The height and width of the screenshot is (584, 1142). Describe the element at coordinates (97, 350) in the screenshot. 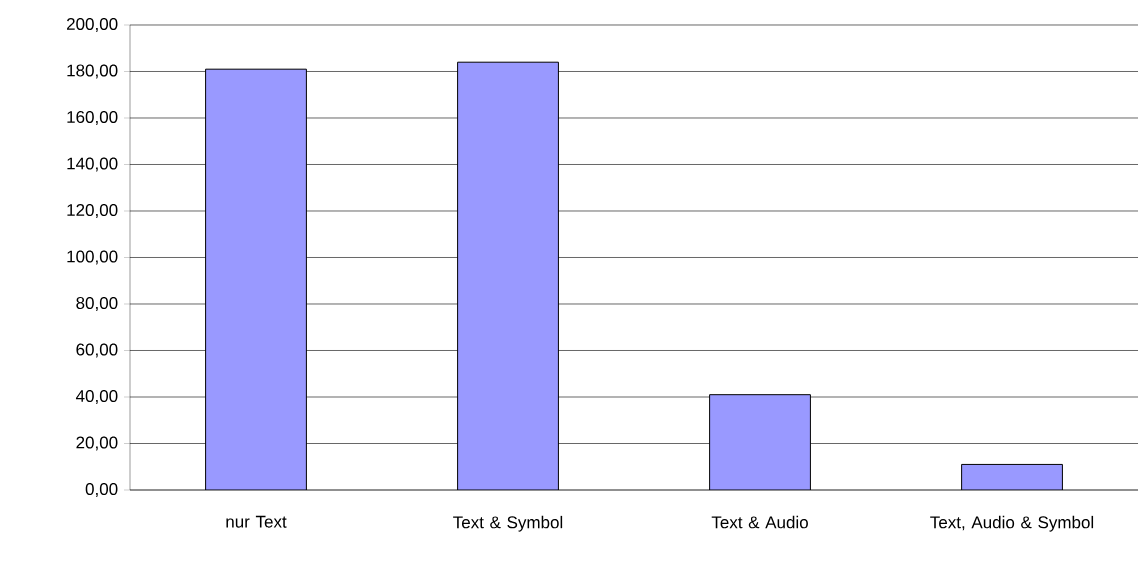

I see `y-tick-label: 60,00` at that location.